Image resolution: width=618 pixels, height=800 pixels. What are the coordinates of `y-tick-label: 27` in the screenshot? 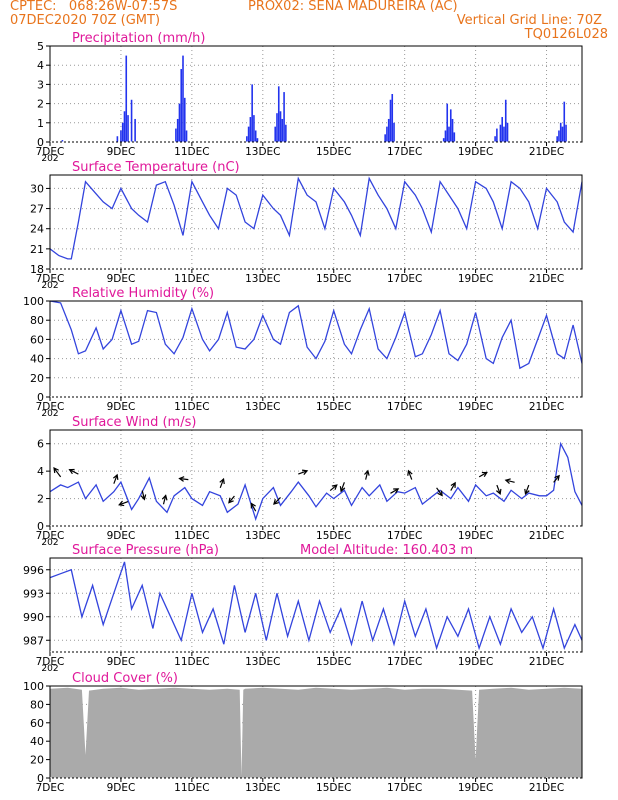 It's located at (37, 209).